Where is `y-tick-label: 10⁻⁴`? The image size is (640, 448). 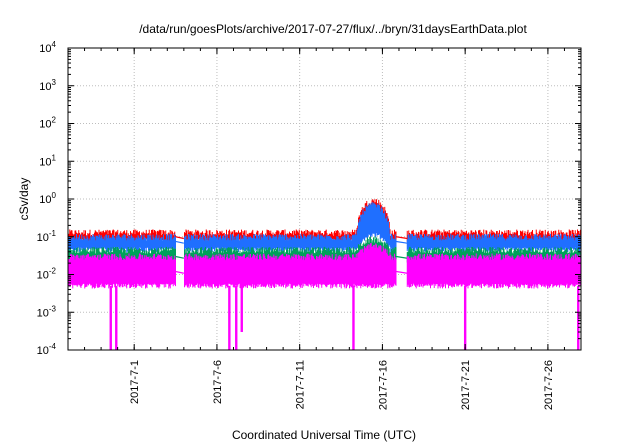 y-tick-label: 10⁻⁴ is located at coordinates (47, 349).